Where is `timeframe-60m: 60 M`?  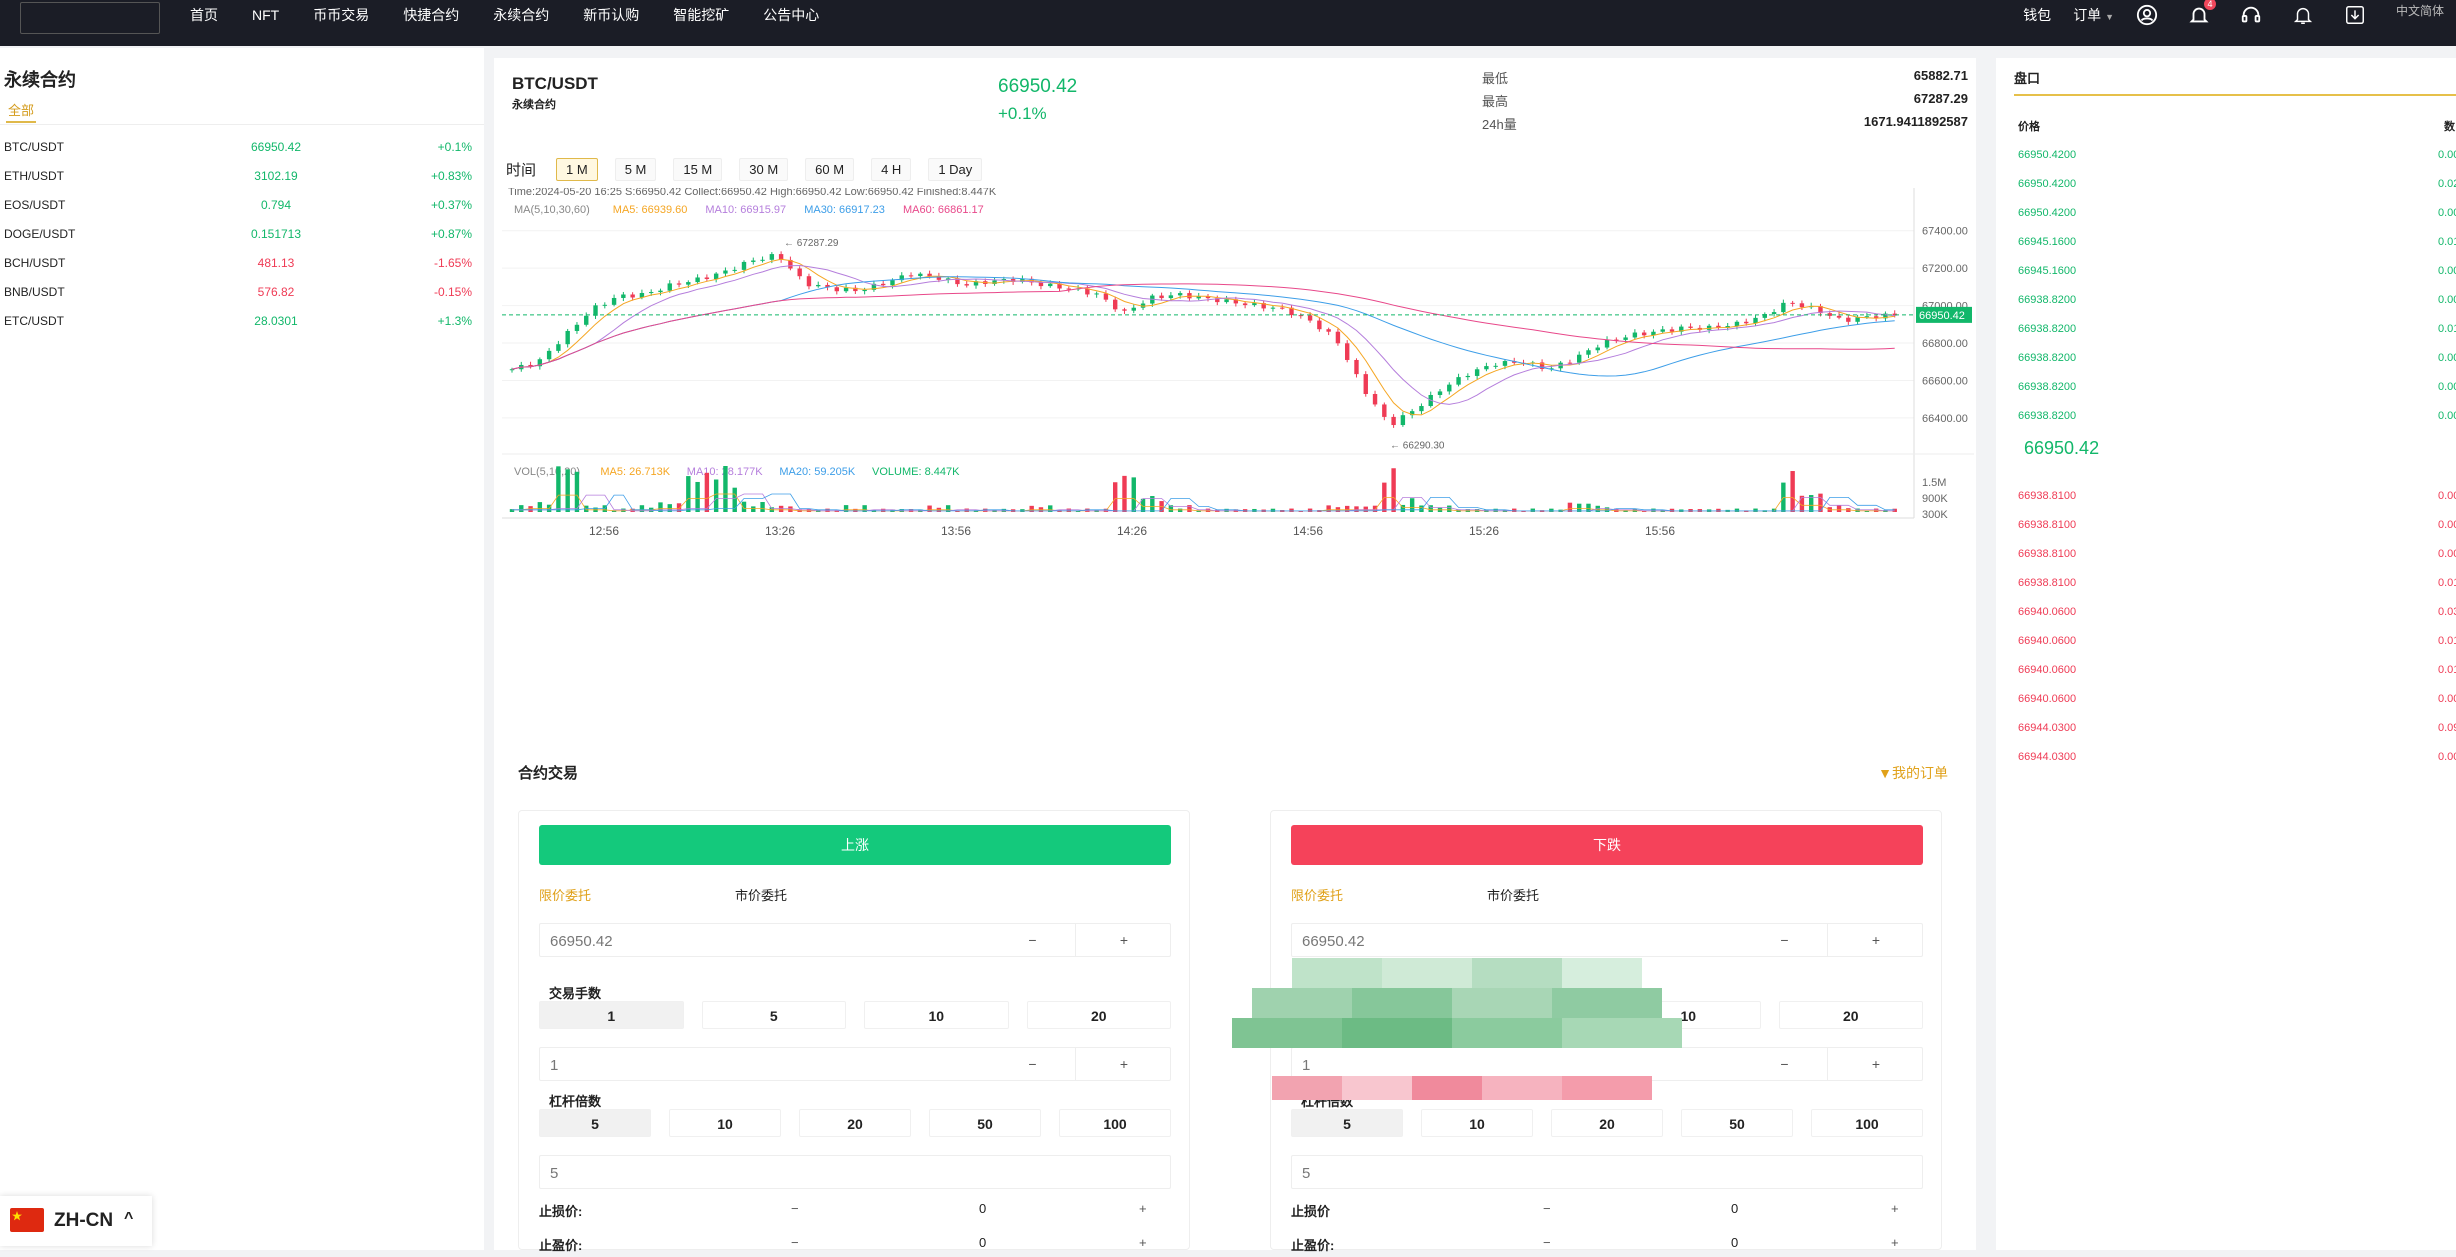 timeframe-60m: 60 M is located at coordinates (830, 169).